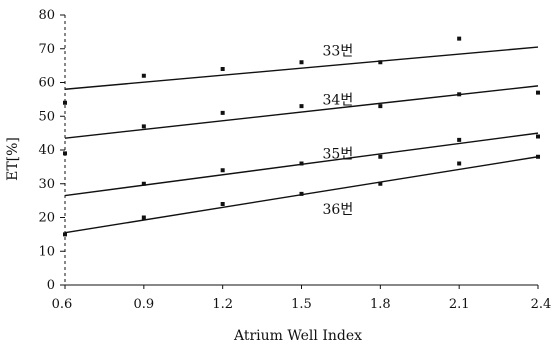 This screenshot has height=349, width=555. What do you see at coordinates (297, 336) in the screenshot?
I see `x-axis-title: Atrium Well Index` at bounding box center [297, 336].